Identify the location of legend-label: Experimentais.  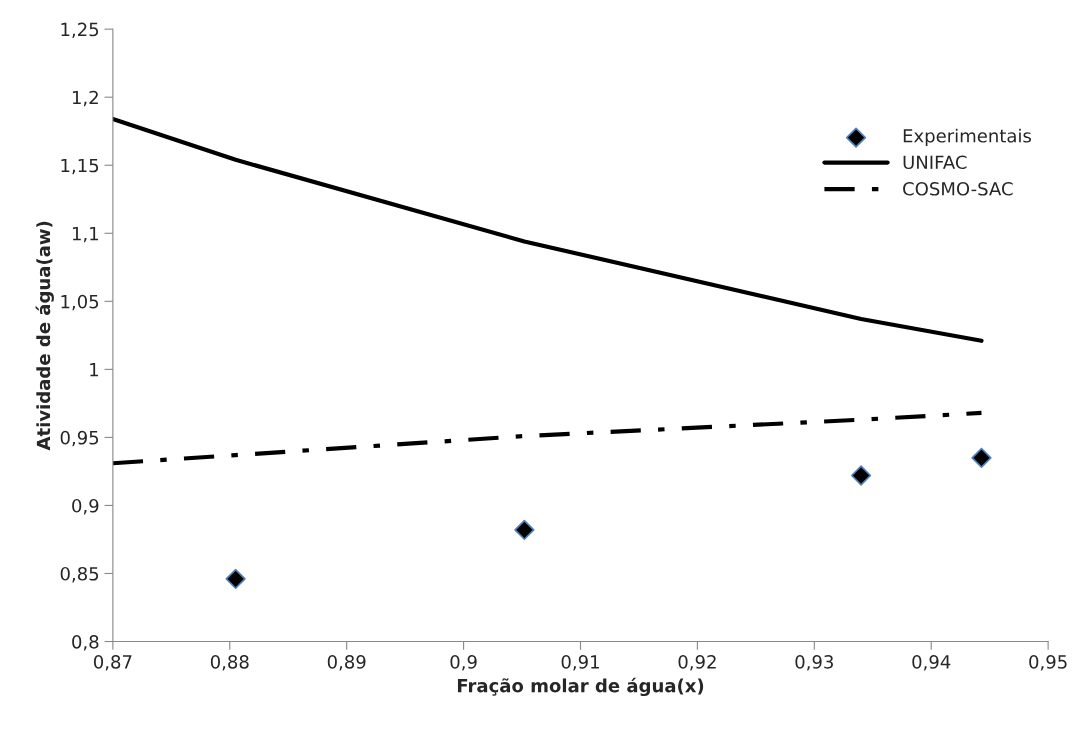
(967, 137).